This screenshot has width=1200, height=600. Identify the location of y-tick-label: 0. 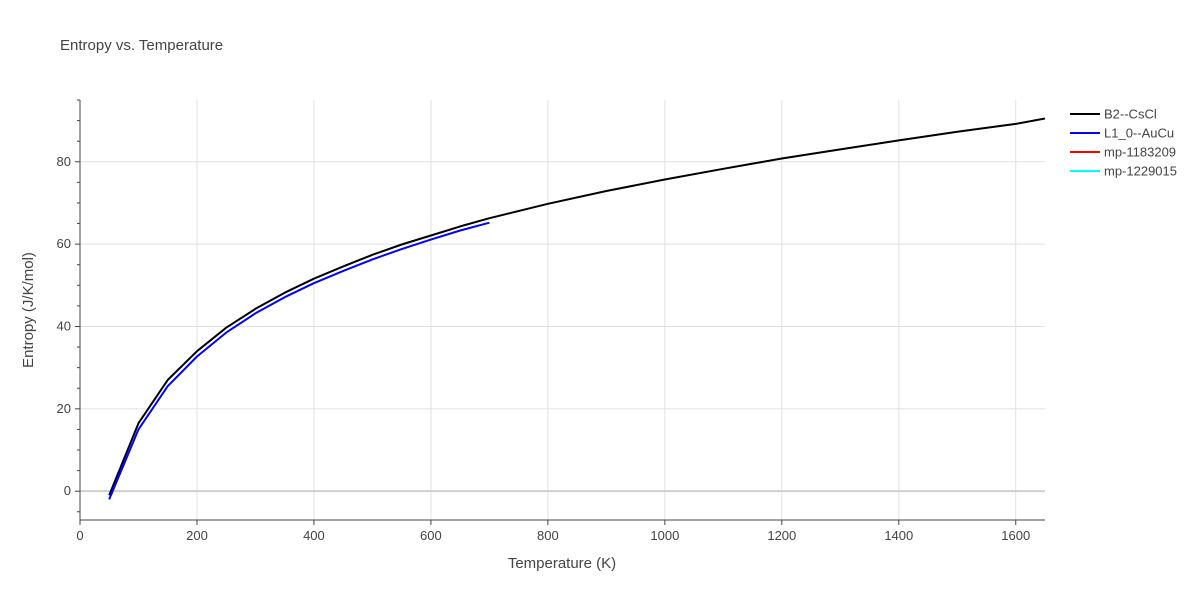
(67, 490).